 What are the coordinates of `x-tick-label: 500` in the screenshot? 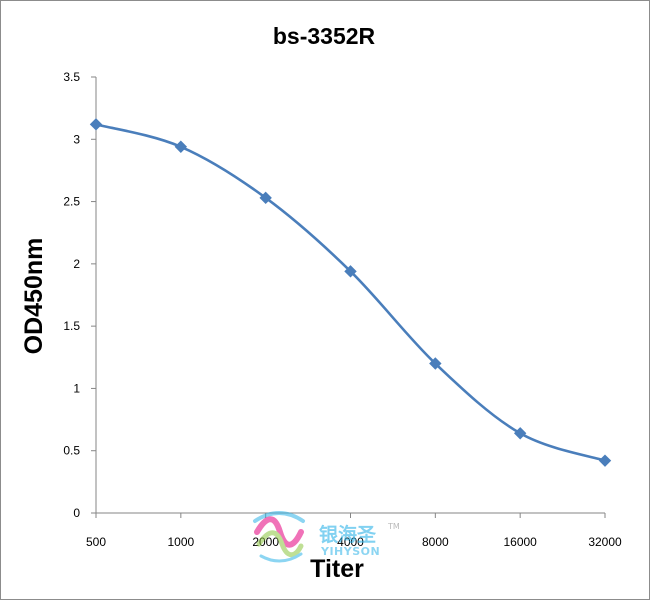 It's located at (96, 542).